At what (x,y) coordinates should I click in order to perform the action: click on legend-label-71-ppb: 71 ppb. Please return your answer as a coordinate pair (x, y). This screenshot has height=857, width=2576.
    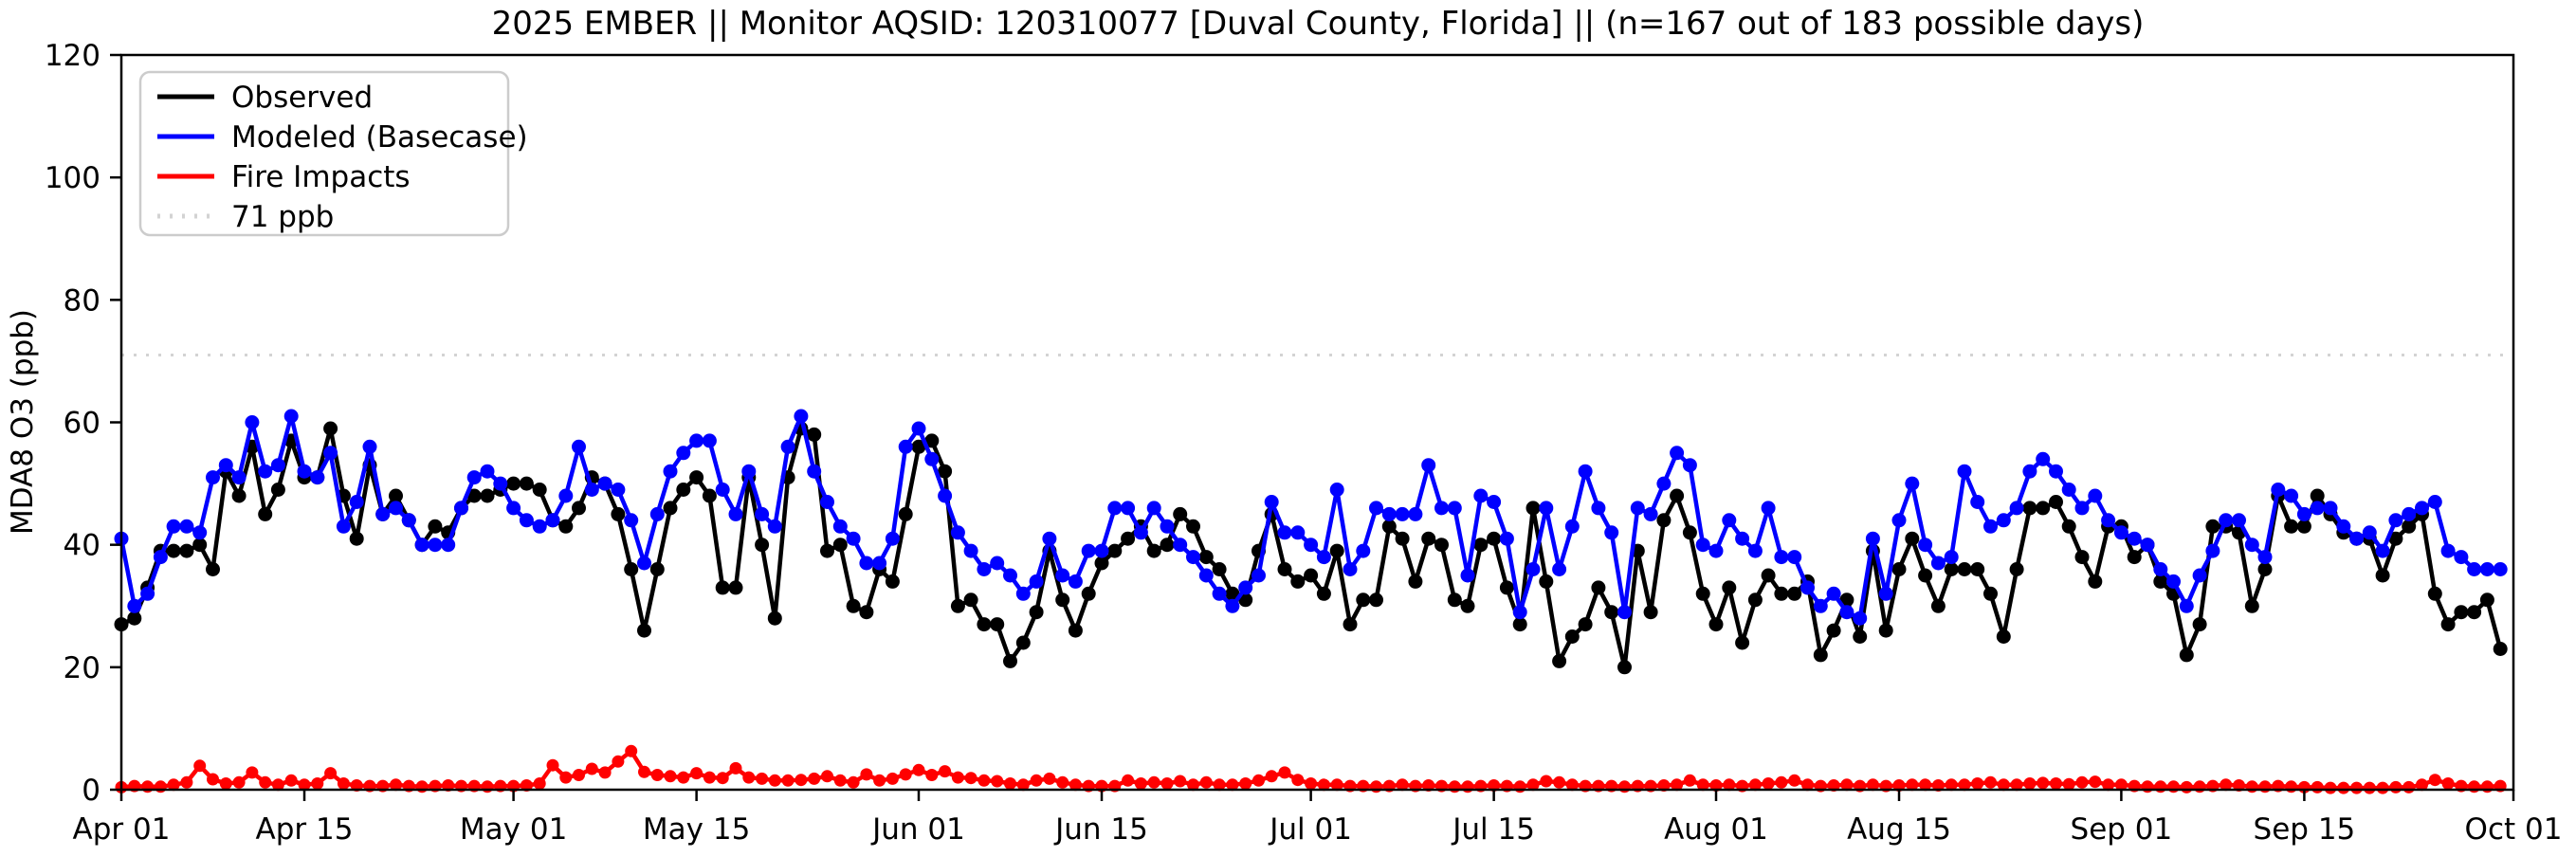
    Looking at the image, I should click on (282, 217).